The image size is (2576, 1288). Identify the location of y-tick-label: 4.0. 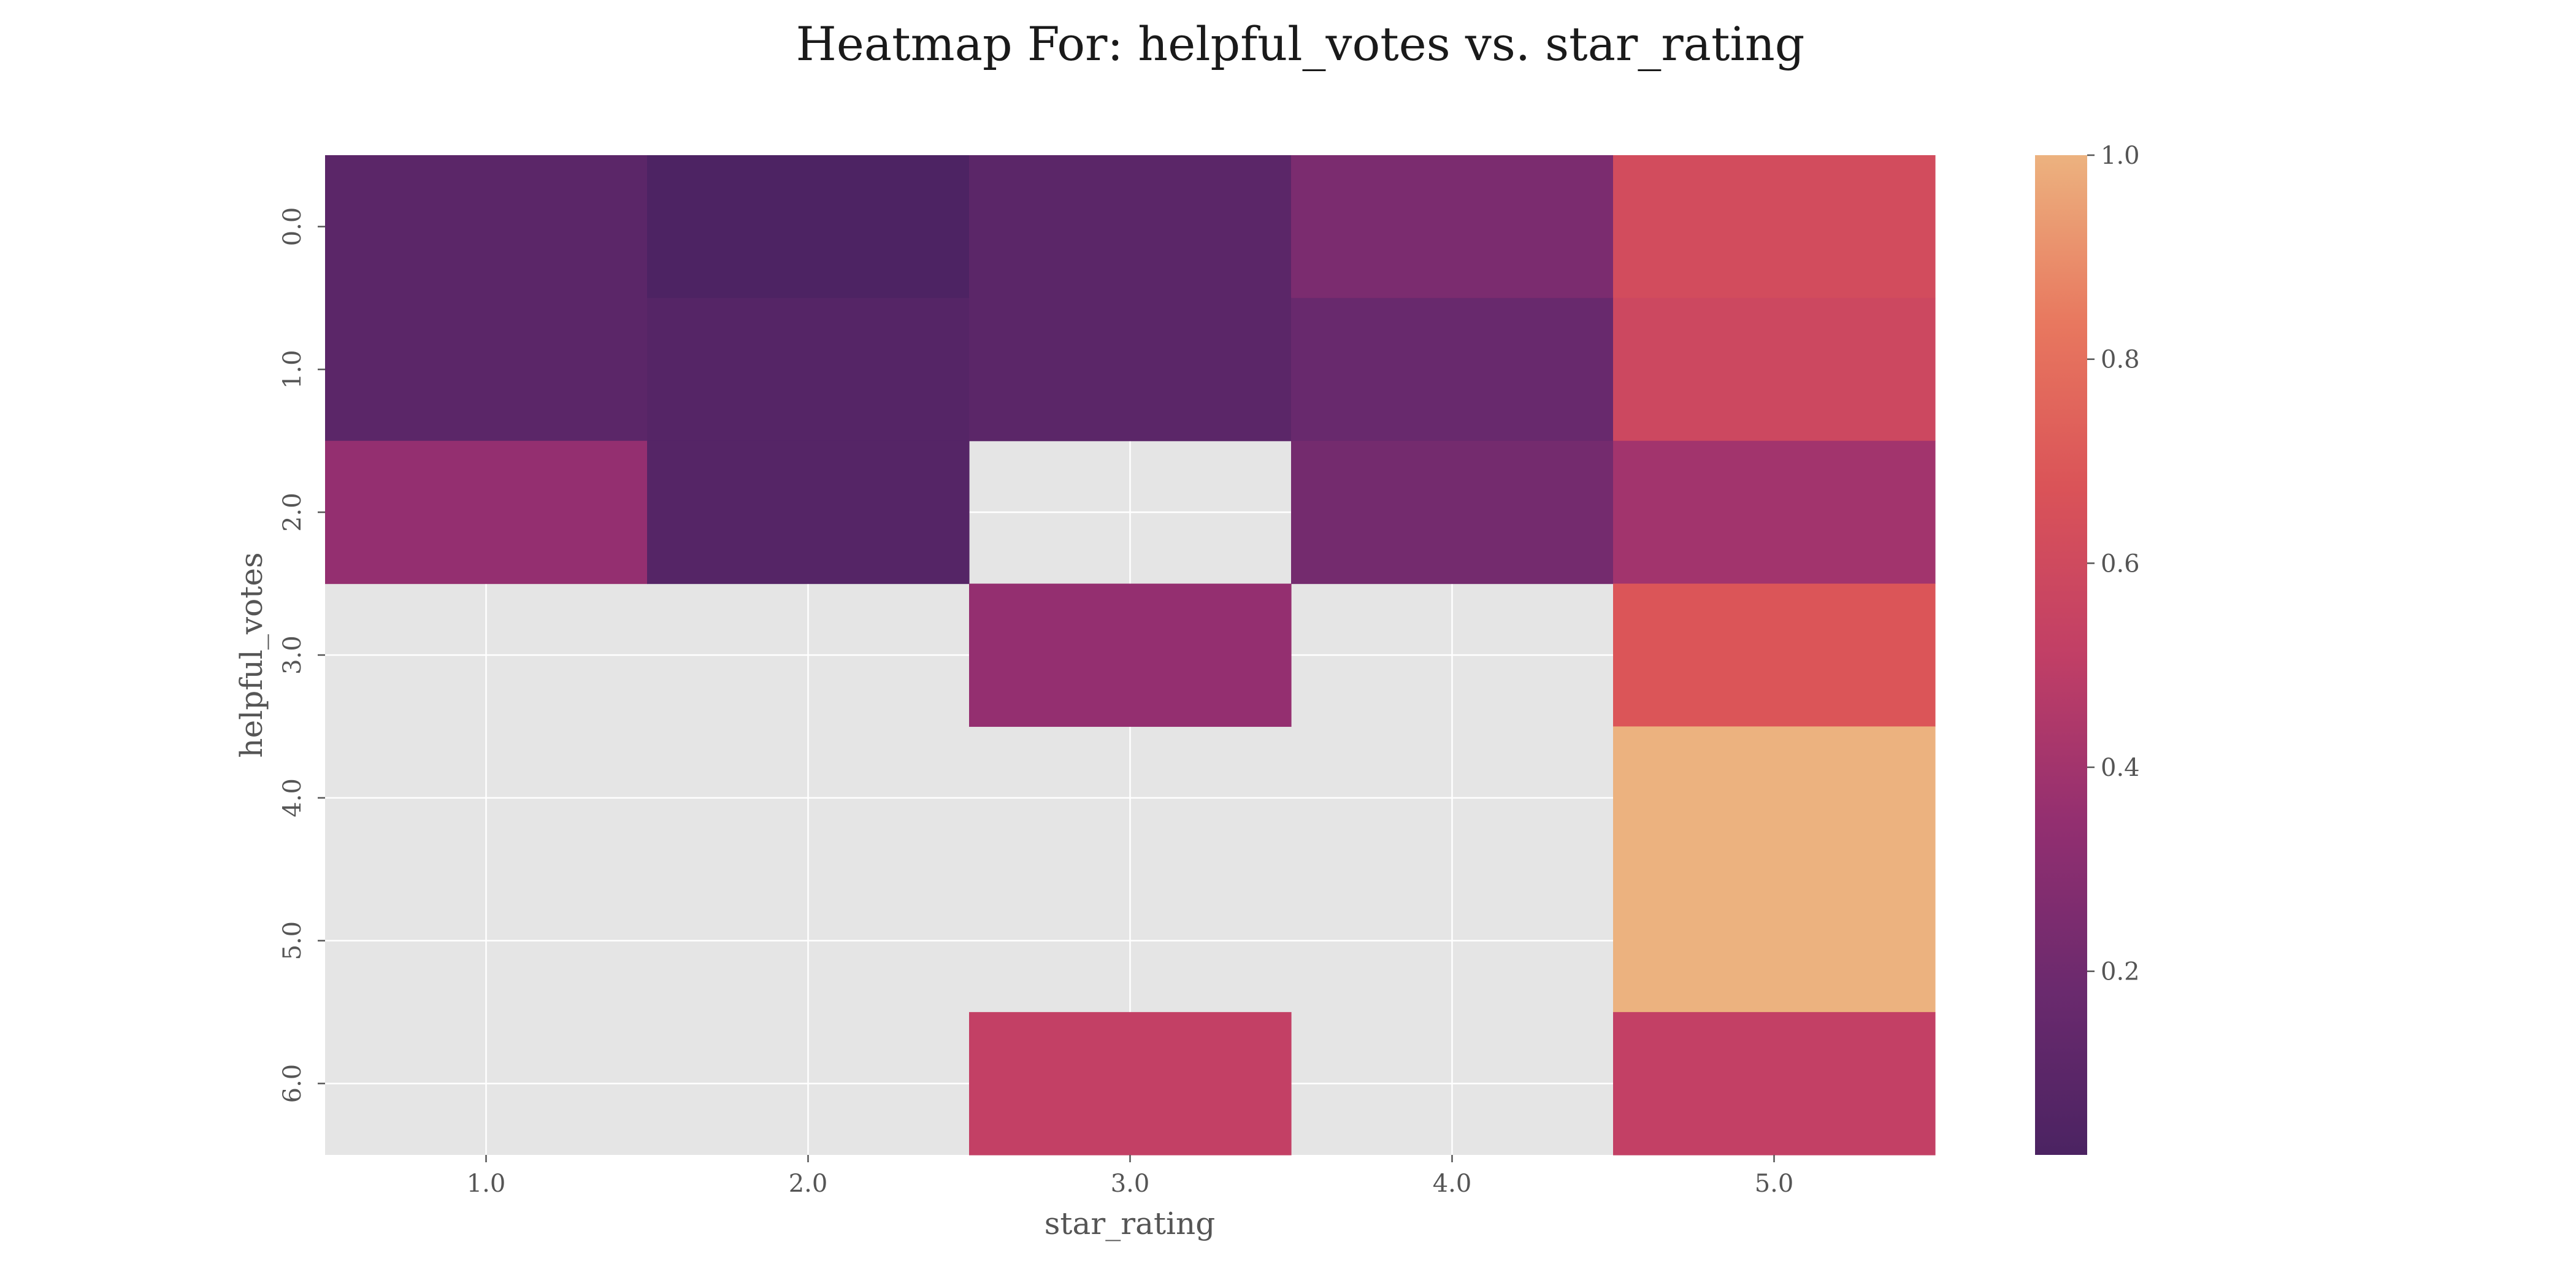
(292, 798).